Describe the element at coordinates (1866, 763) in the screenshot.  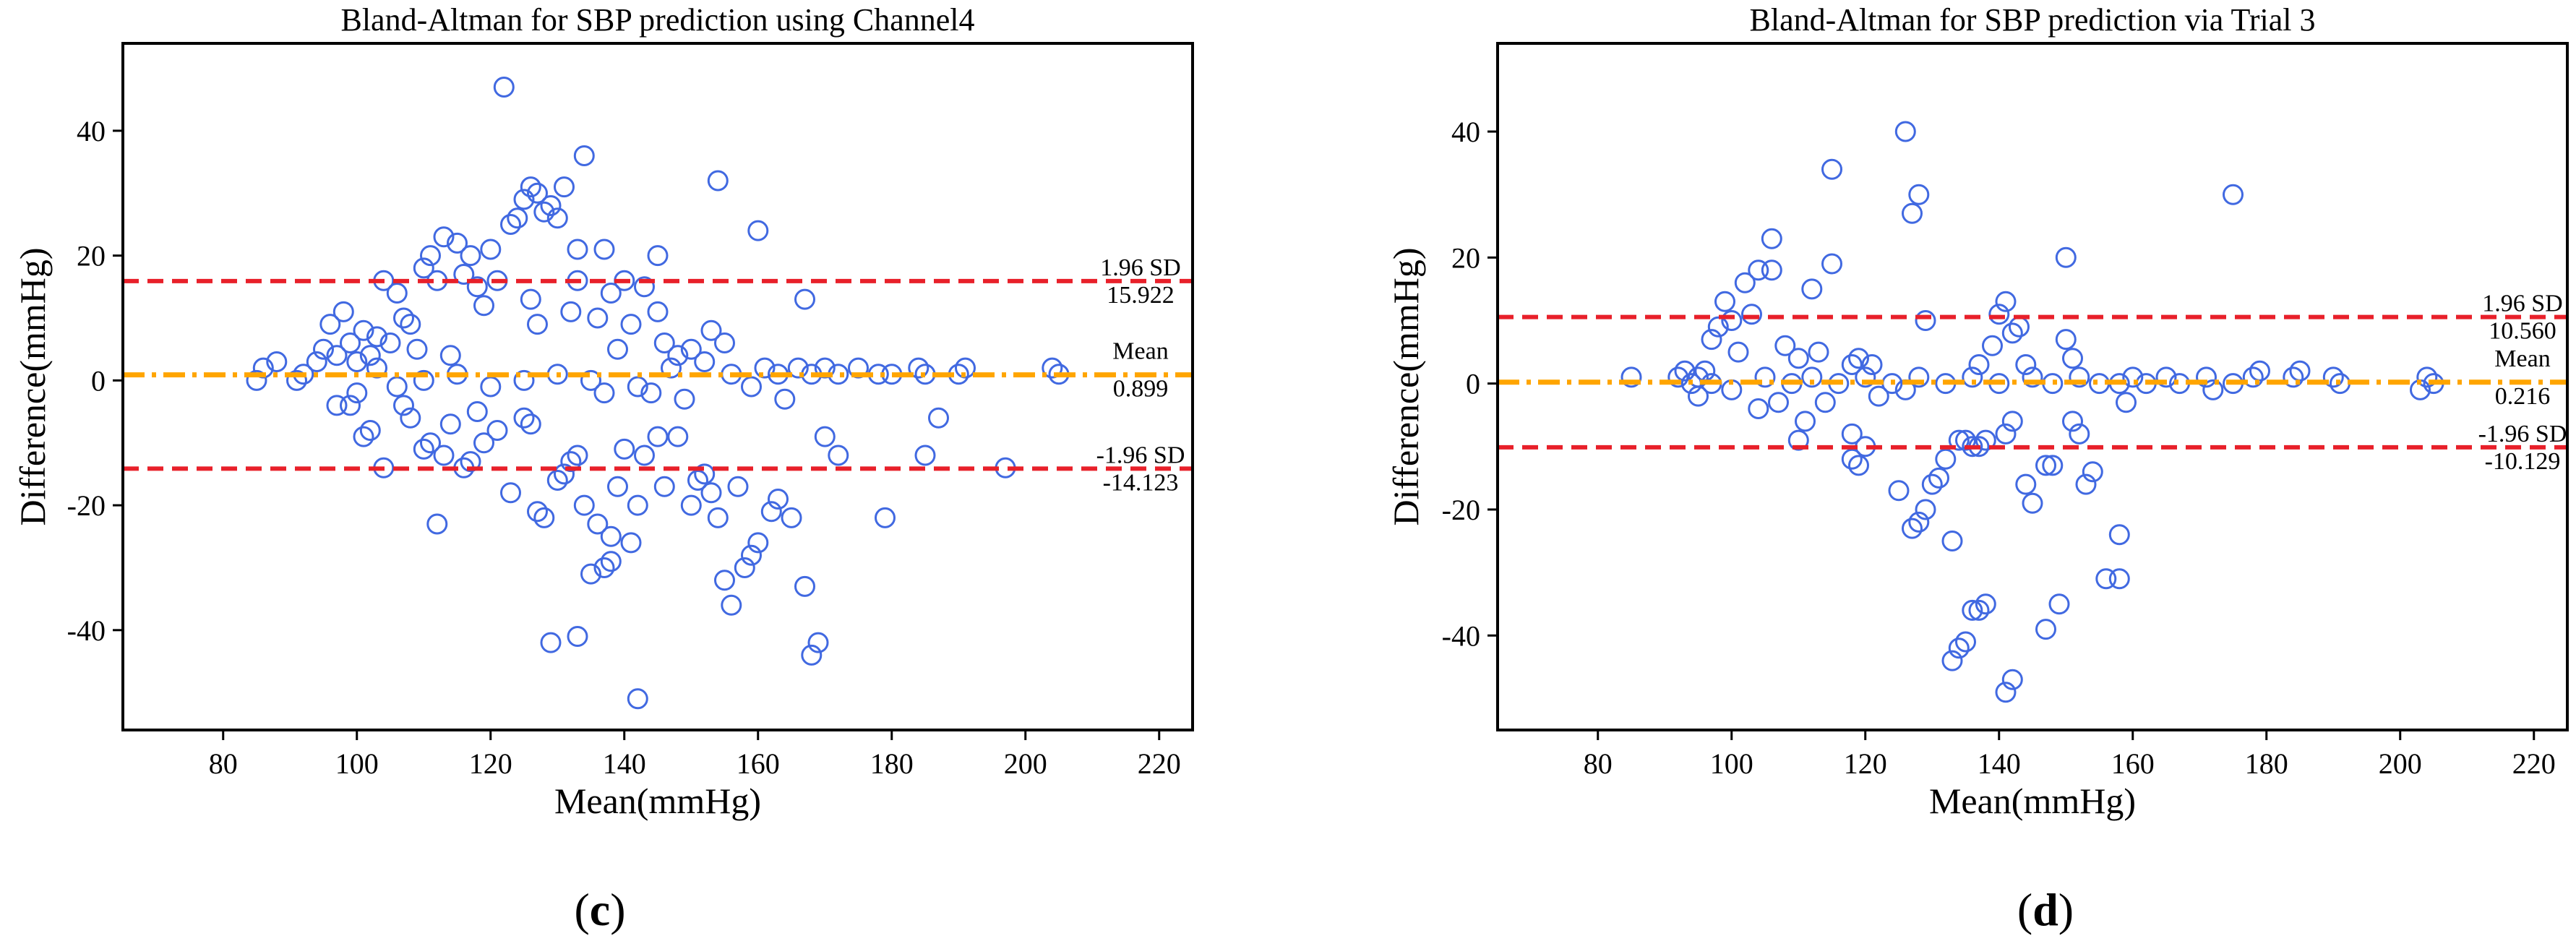
I see `x-tick-label: 120` at that location.